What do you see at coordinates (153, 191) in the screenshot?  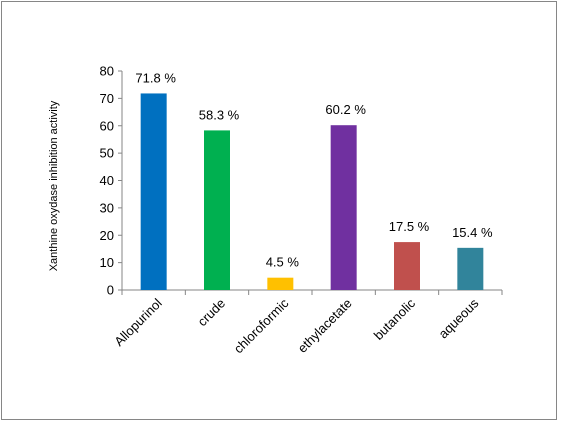 I see `bar-allopurinol` at bounding box center [153, 191].